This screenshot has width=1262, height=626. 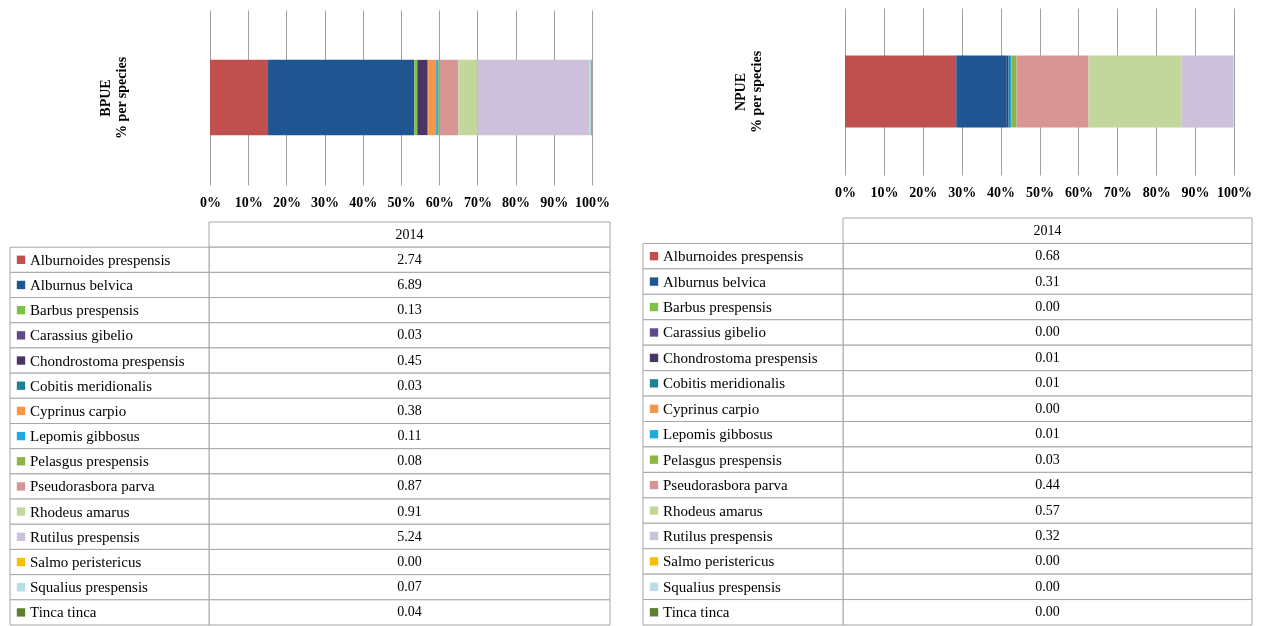 What do you see at coordinates (409, 259) in the screenshot?
I see `text: 2.74` at bounding box center [409, 259].